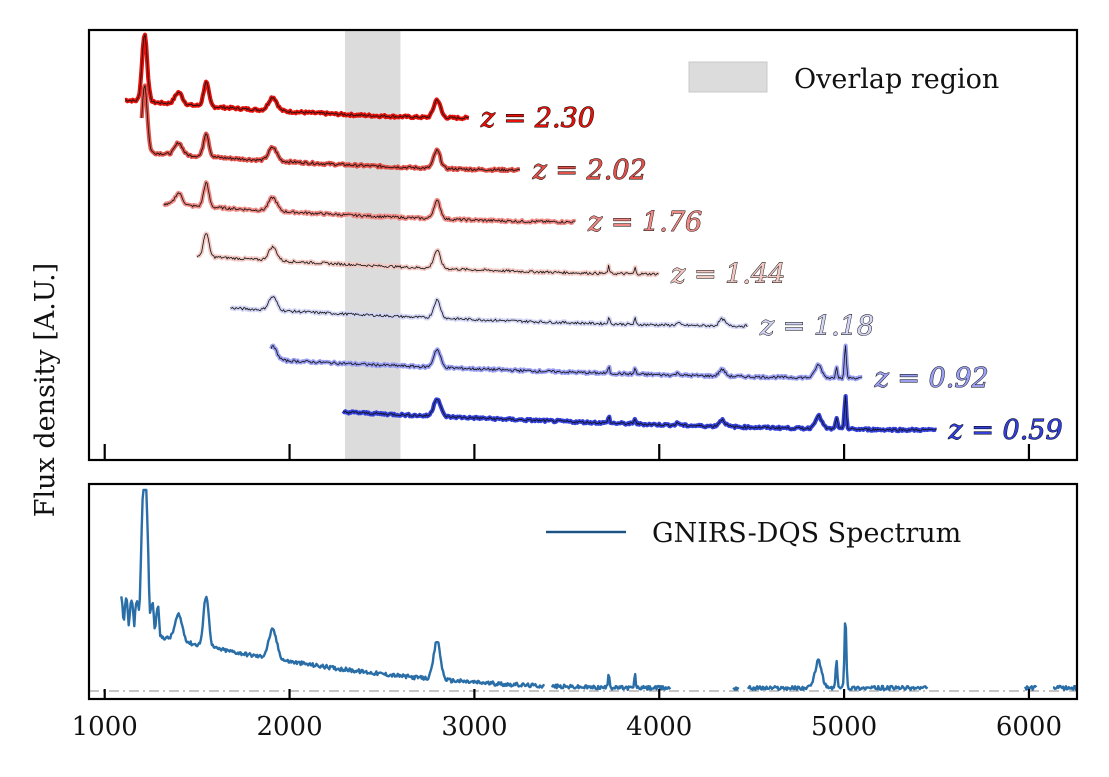 The image size is (1109, 777). What do you see at coordinates (45, 390) in the screenshot?
I see `y-axis-label: Flux density [A.U.]` at bounding box center [45, 390].